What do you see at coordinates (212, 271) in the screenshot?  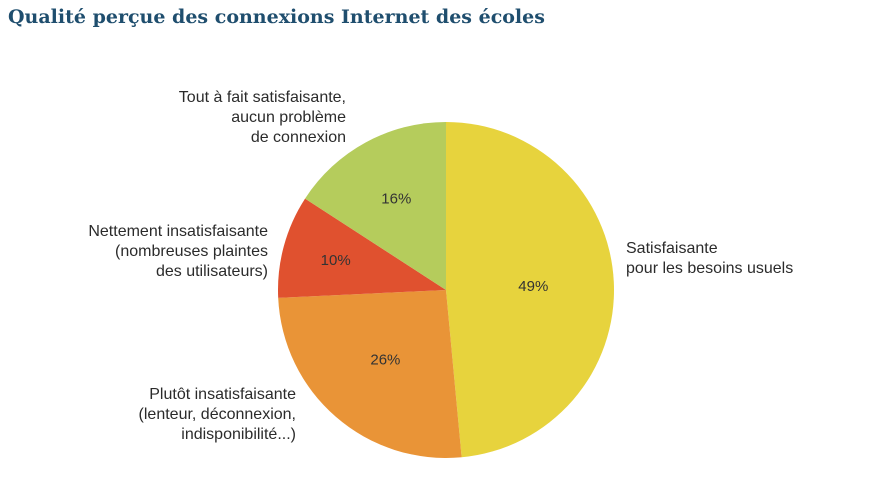 I see `slice-category-label-line: des utilisateurs)` at bounding box center [212, 271].